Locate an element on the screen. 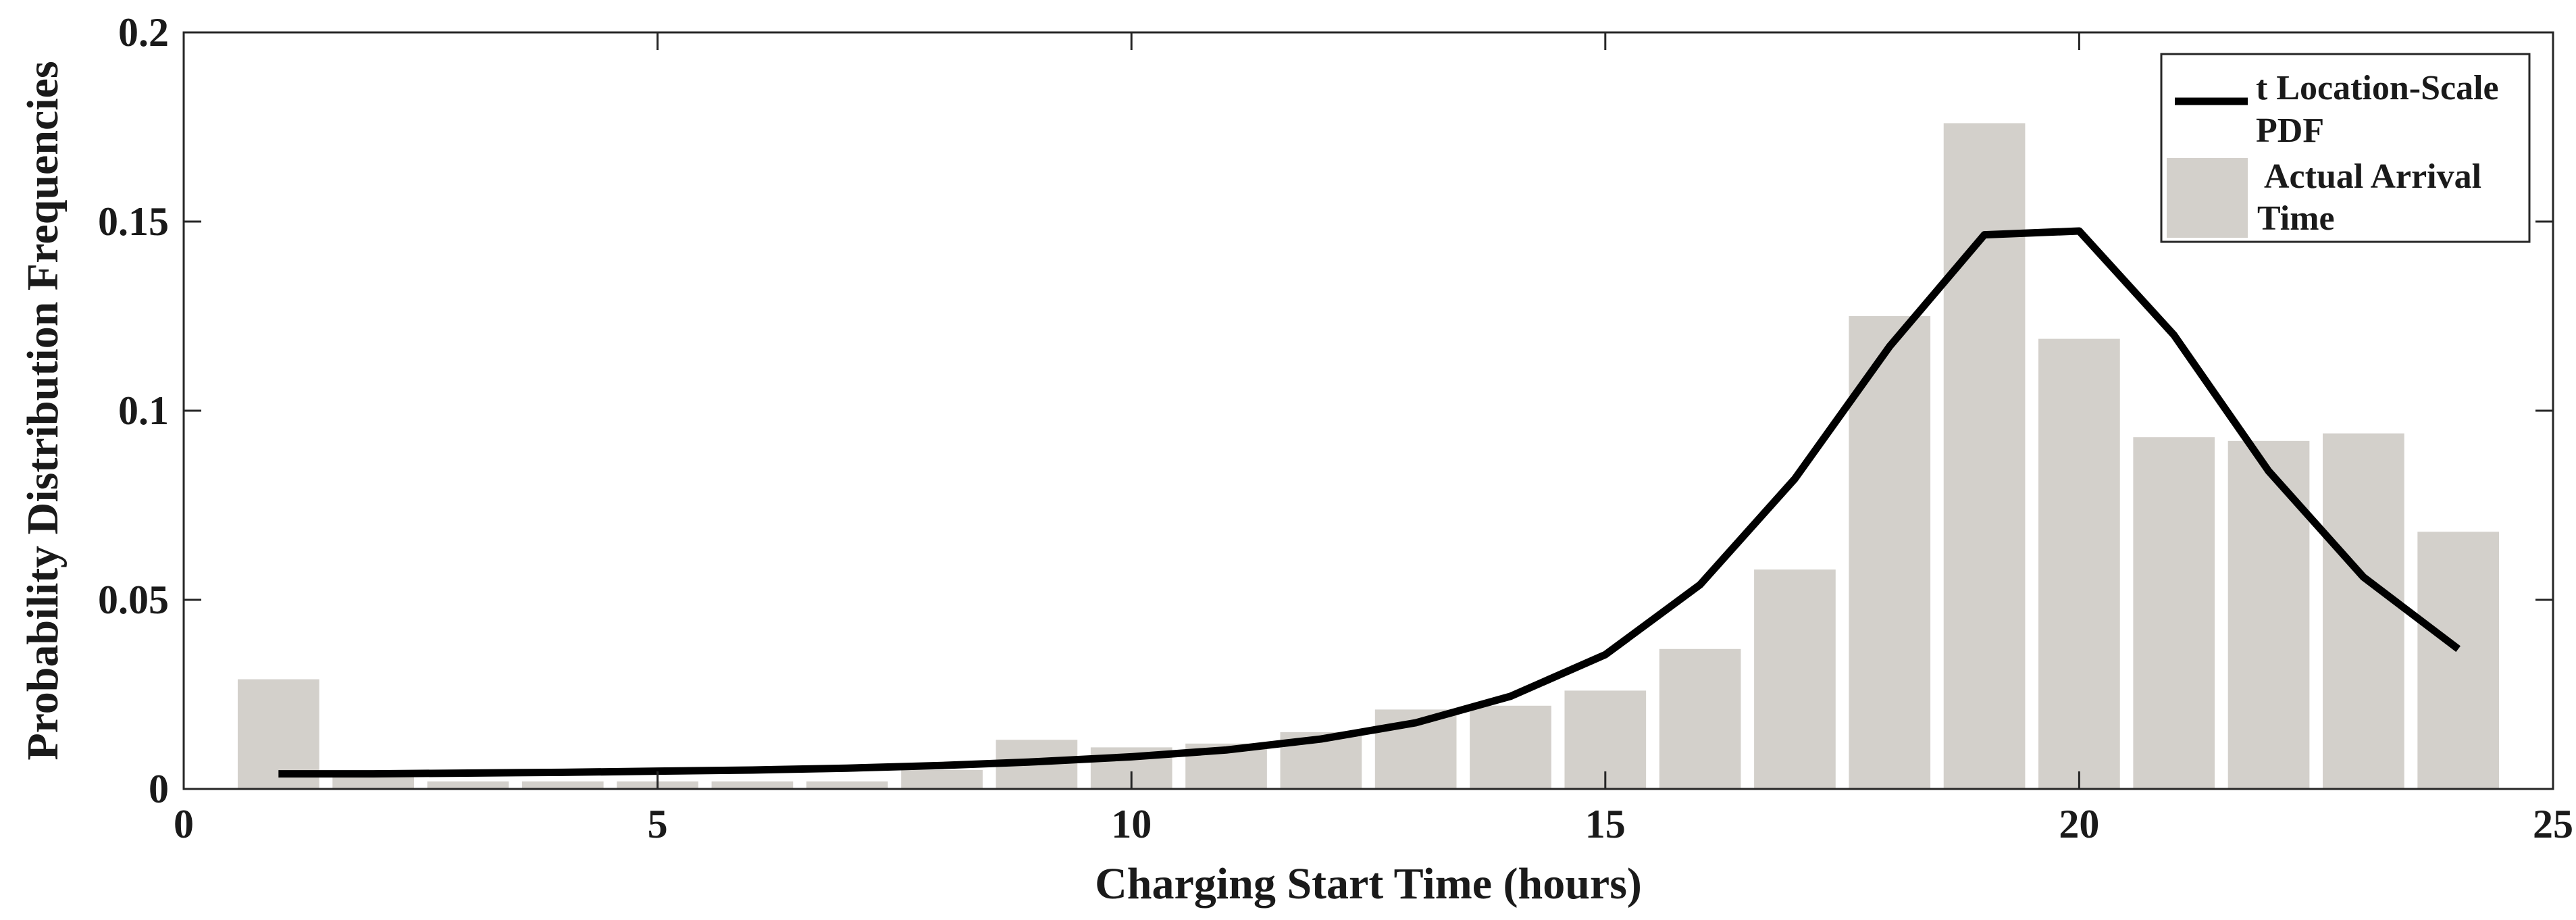  y-axis-title: Probability Distribution Frequencies is located at coordinates (43, 410).